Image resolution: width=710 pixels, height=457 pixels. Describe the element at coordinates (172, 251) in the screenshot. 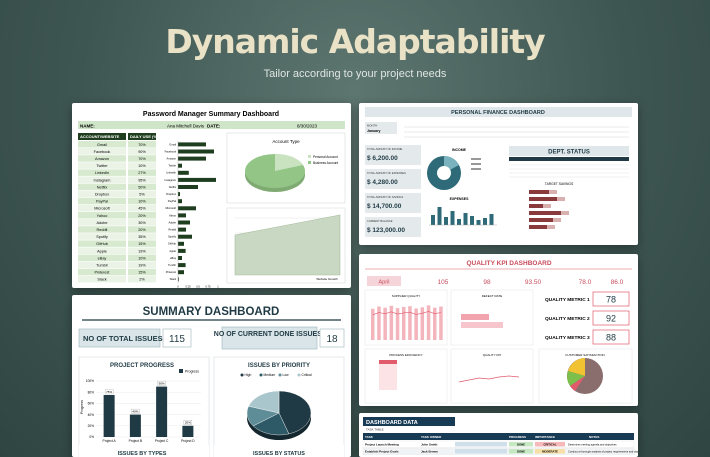

I see `hbar-label: Apple` at that location.